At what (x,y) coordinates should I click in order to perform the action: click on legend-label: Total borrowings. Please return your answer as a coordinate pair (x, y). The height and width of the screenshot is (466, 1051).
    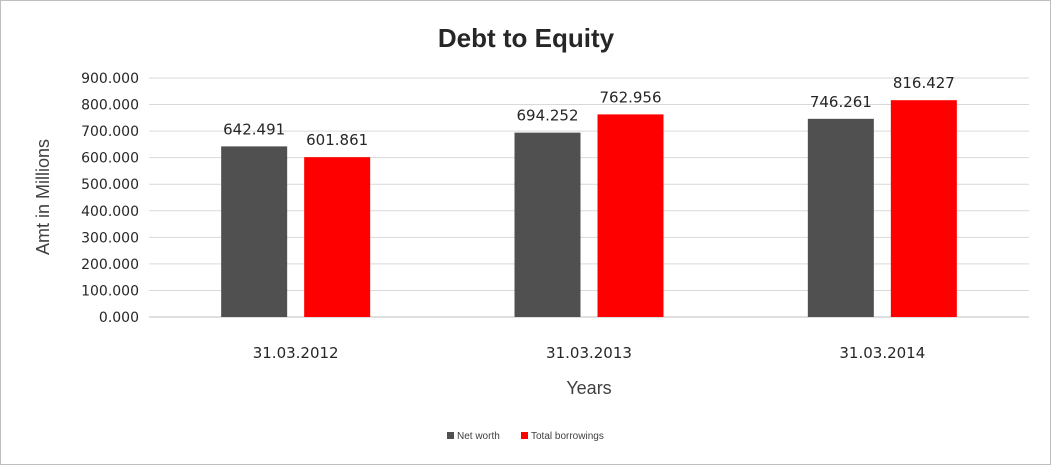
    Looking at the image, I should click on (567, 436).